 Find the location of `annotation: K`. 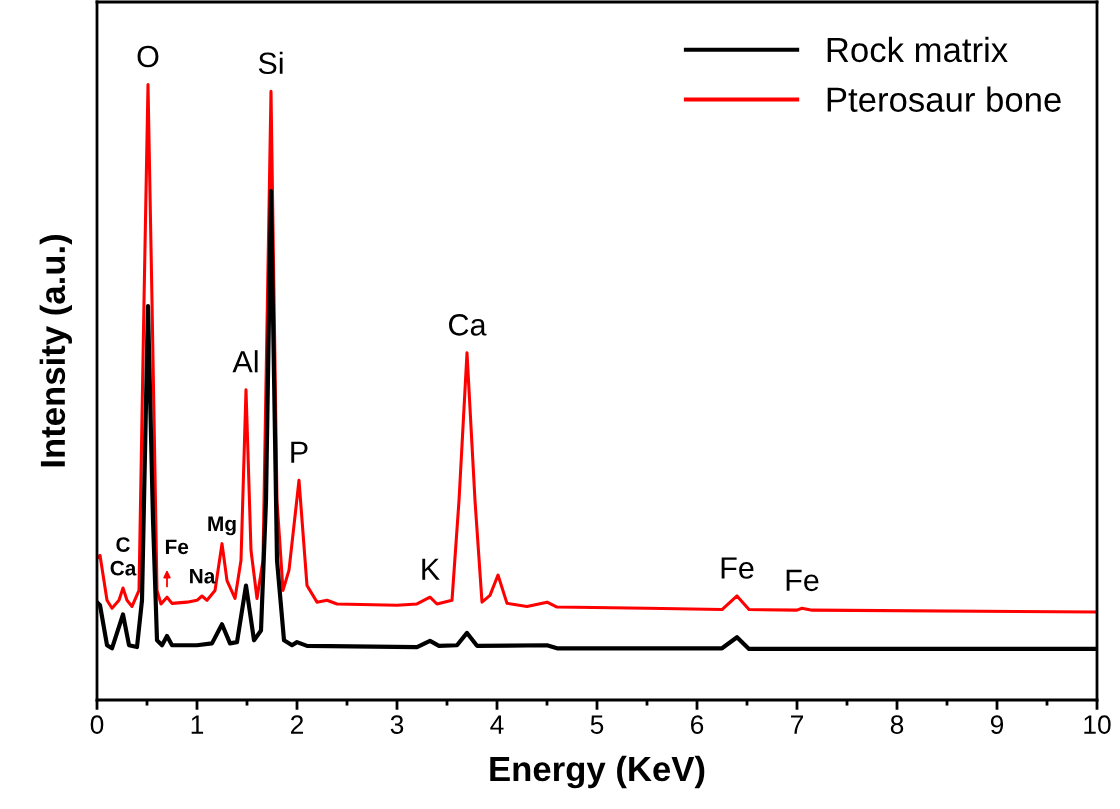

annotation: K is located at coordinates (431, 569).